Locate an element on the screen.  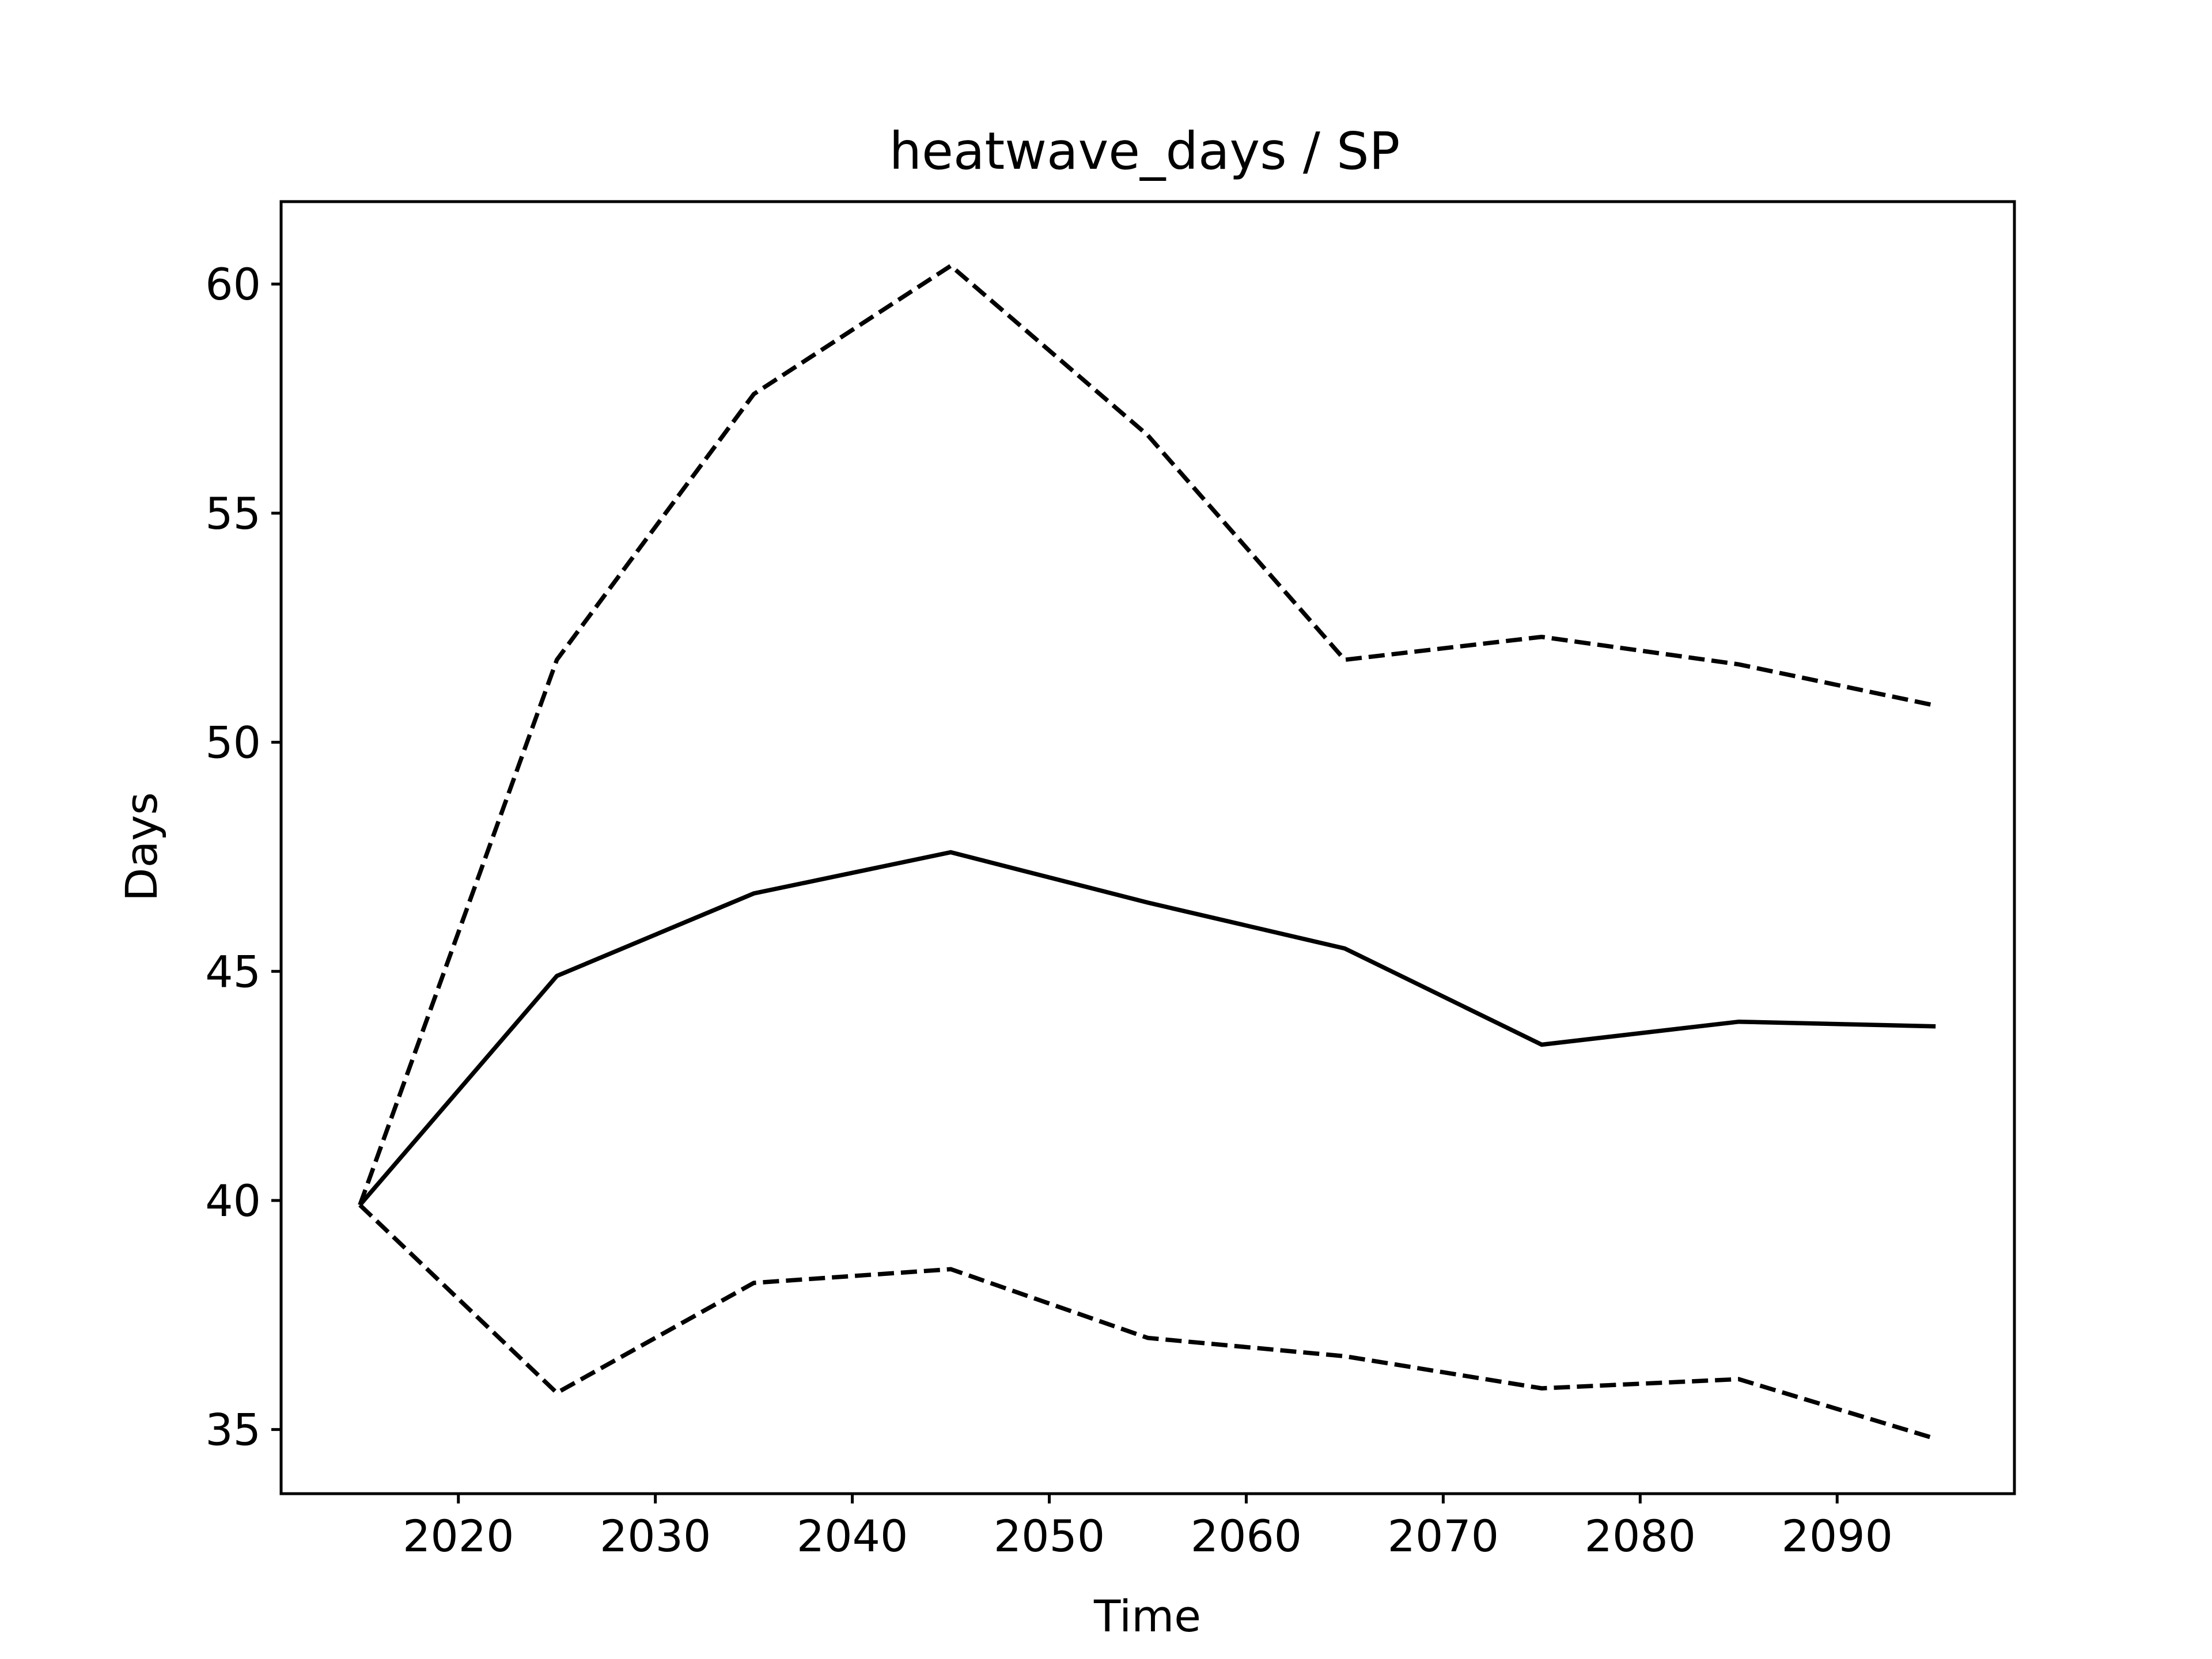
x-tick-label-2030: 2030 is located at coordinates (655, 1536).